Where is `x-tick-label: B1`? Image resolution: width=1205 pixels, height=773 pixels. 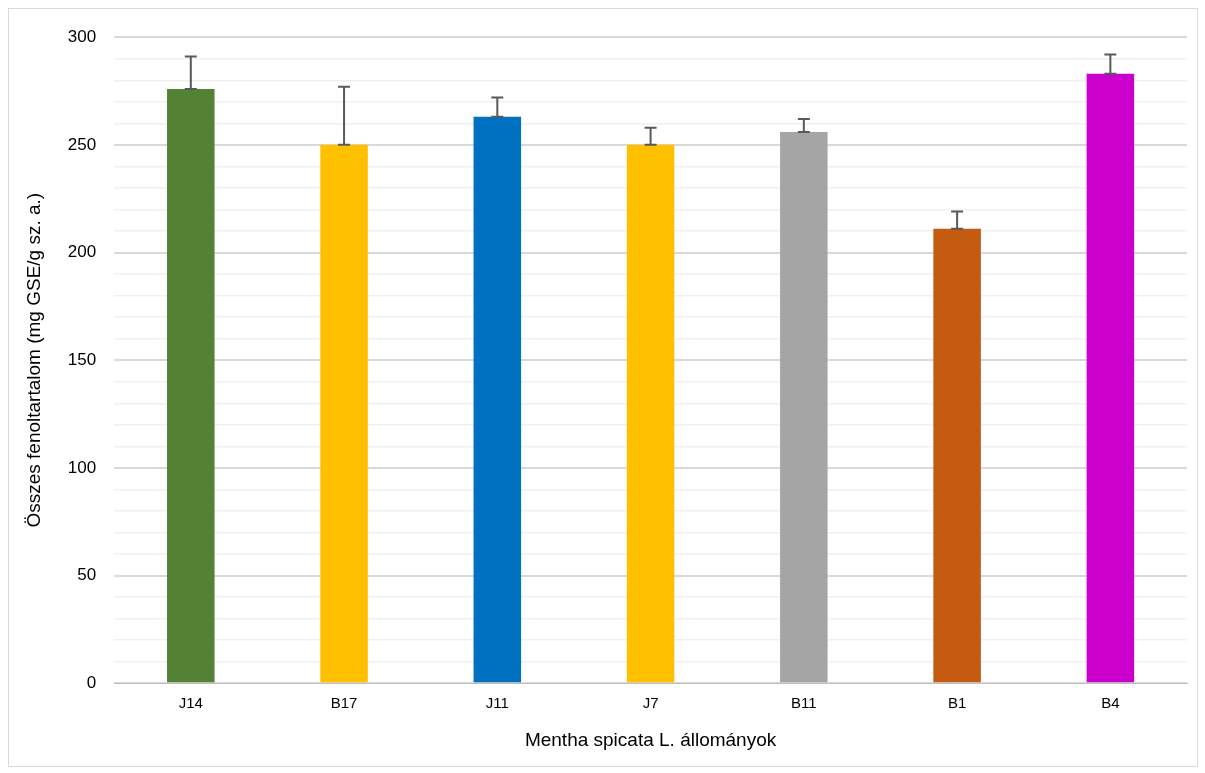 x-tick-label: B1 is located at coordinates (957, 703).